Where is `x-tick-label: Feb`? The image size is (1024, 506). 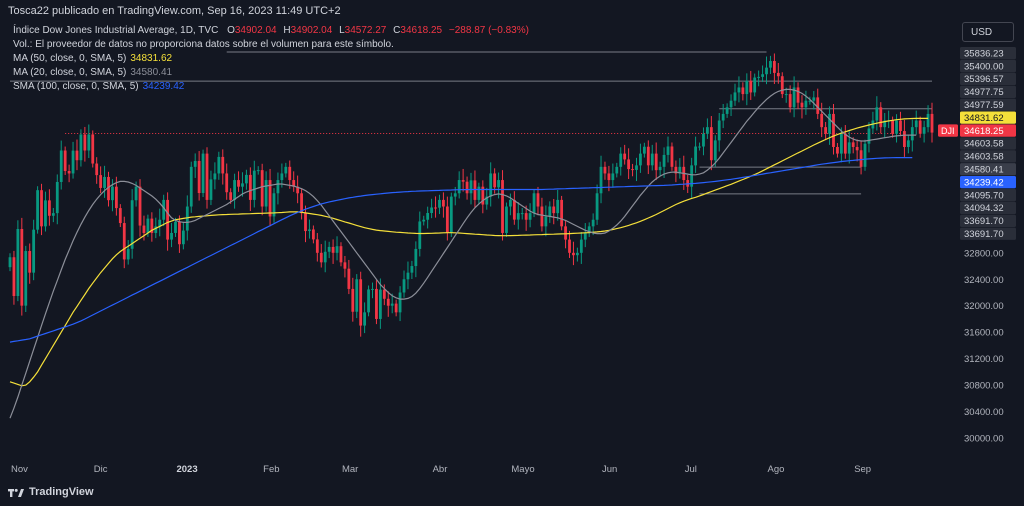
x-tick-label: Feb is located at coordinates (271, 469).